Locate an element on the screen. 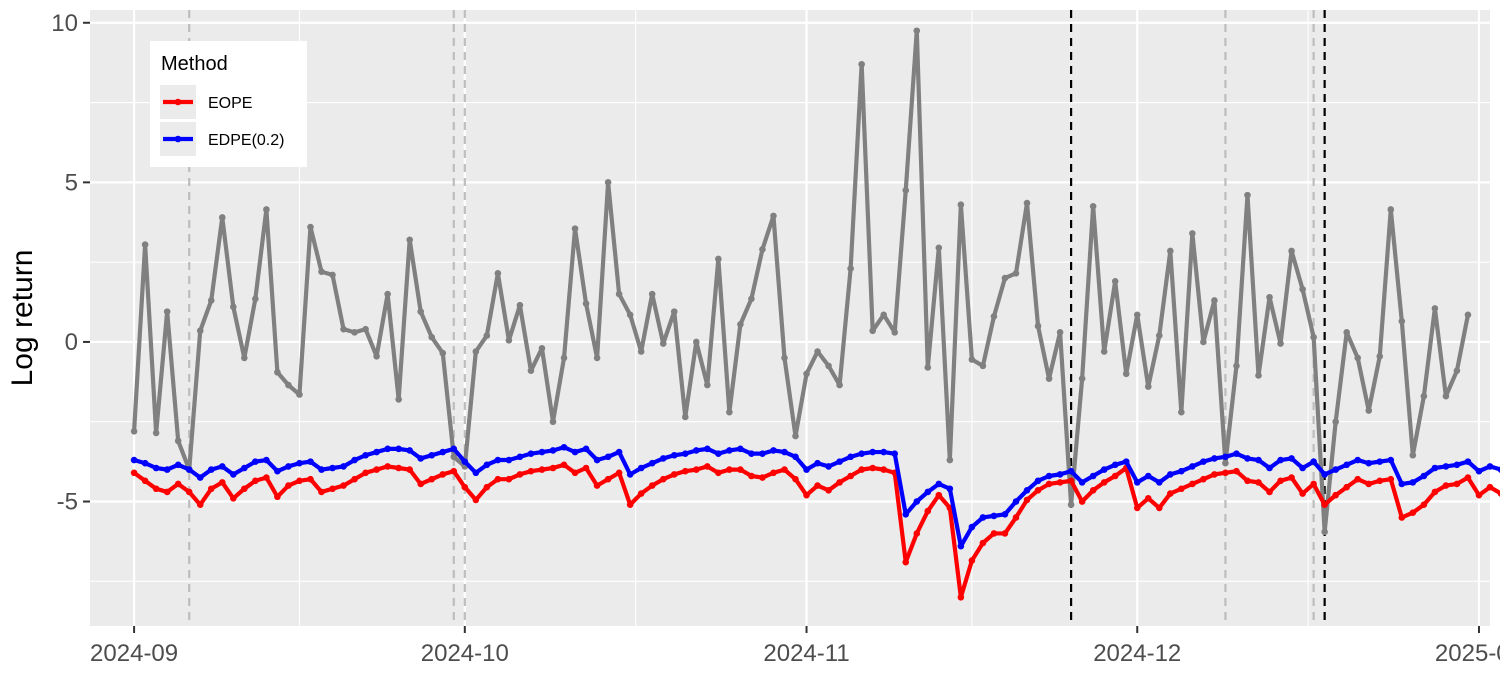 The height and width of the screenshot is (675, 1500). legend-label: EDPE(0.2) is located at coordinates (246, 140).